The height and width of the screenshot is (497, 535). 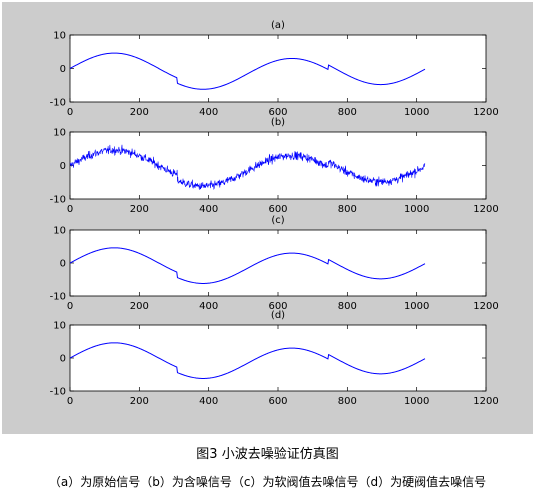 I want to click on subplot-title: (c), so click(x=277, y=220).